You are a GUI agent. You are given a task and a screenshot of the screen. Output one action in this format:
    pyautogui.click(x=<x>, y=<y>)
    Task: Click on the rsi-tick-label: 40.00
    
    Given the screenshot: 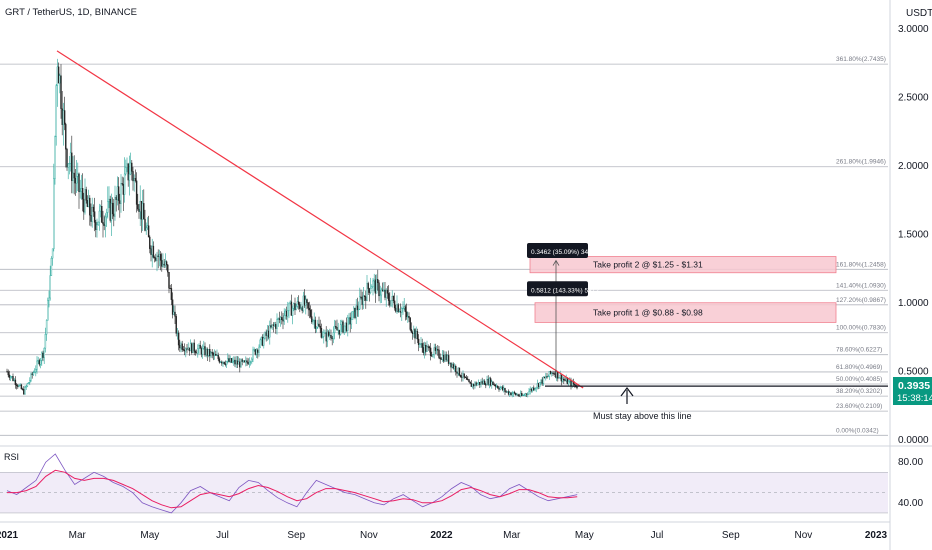 What is the action you would take?
    pyautogui.click(x=910, y=503)
    